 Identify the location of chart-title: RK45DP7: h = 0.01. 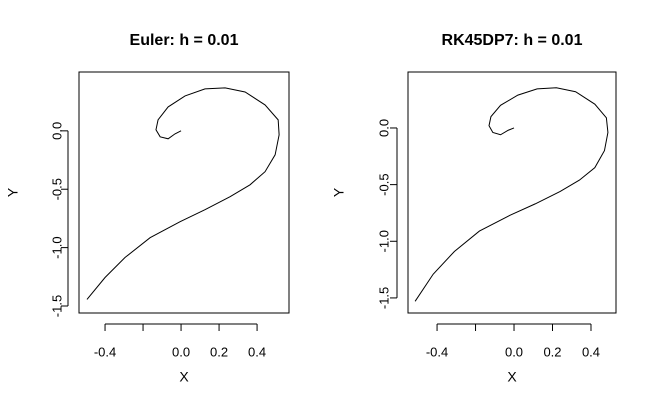
(512, 40).